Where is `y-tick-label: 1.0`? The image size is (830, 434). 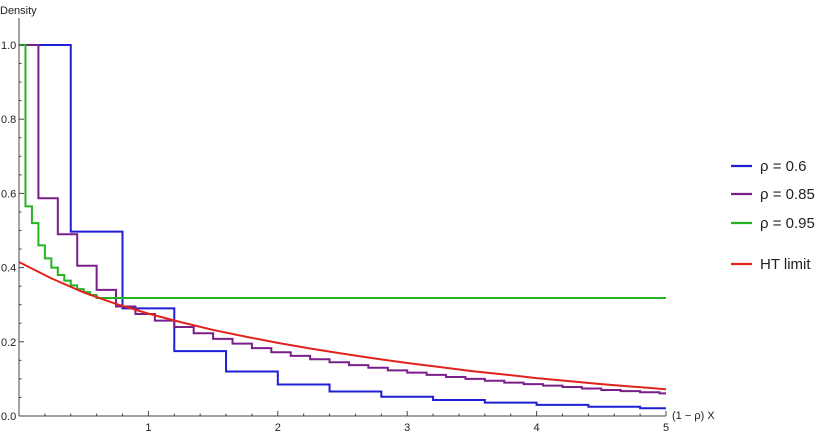
y-tick-label: 1.0 is located at coordinates (8, 46).